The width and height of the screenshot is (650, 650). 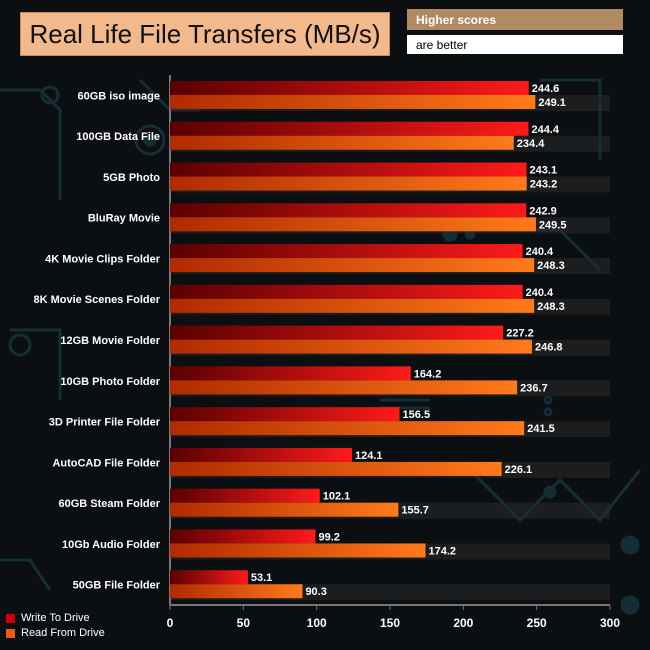 I want to click on value-label-read: 234.4, so click(x=531, y=144).